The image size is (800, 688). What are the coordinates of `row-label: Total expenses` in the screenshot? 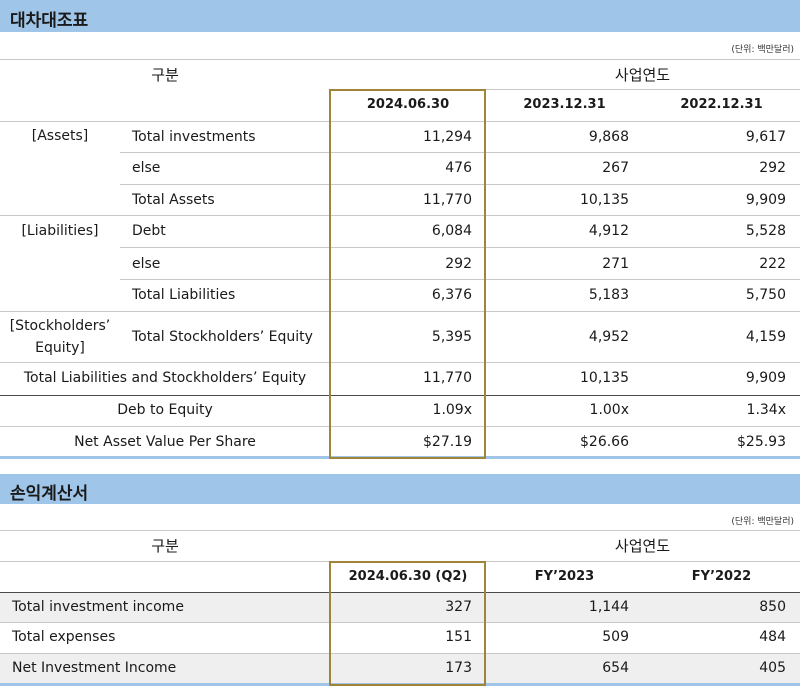 It's located at (64, 637).